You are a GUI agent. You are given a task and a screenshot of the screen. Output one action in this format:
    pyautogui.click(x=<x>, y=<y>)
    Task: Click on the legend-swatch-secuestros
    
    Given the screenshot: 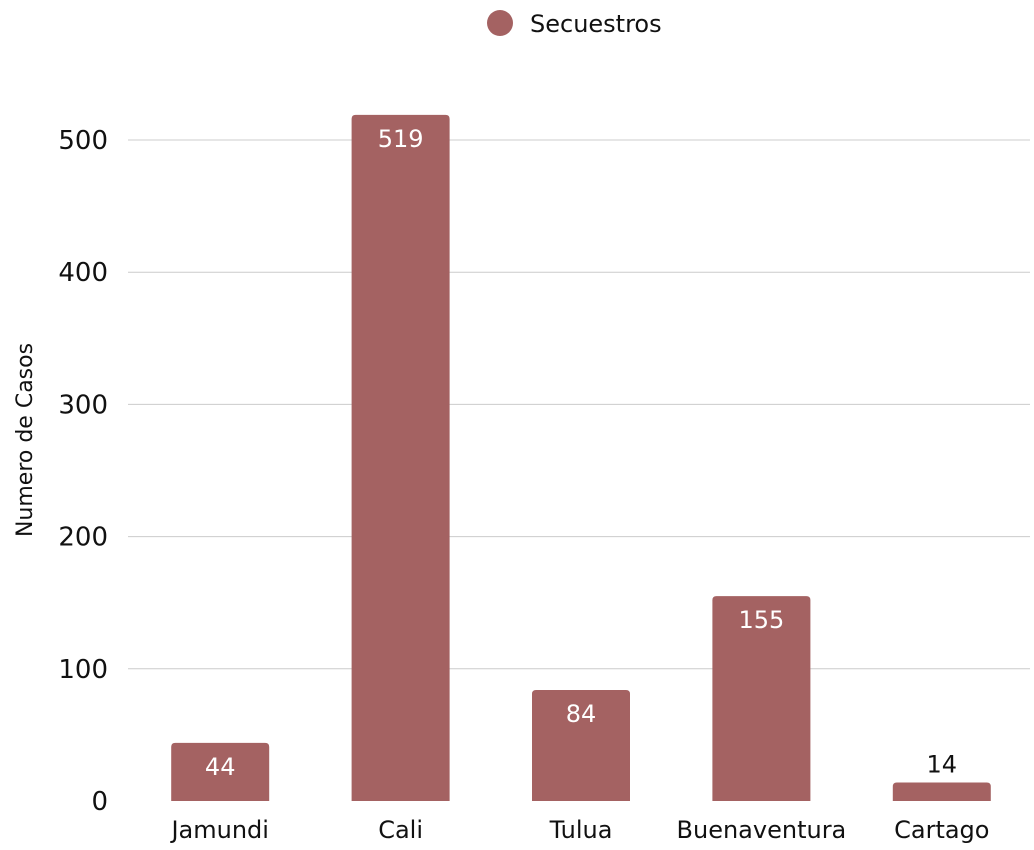 What is the action you would take?
    pyautogui.click(x=500, y=23)
    